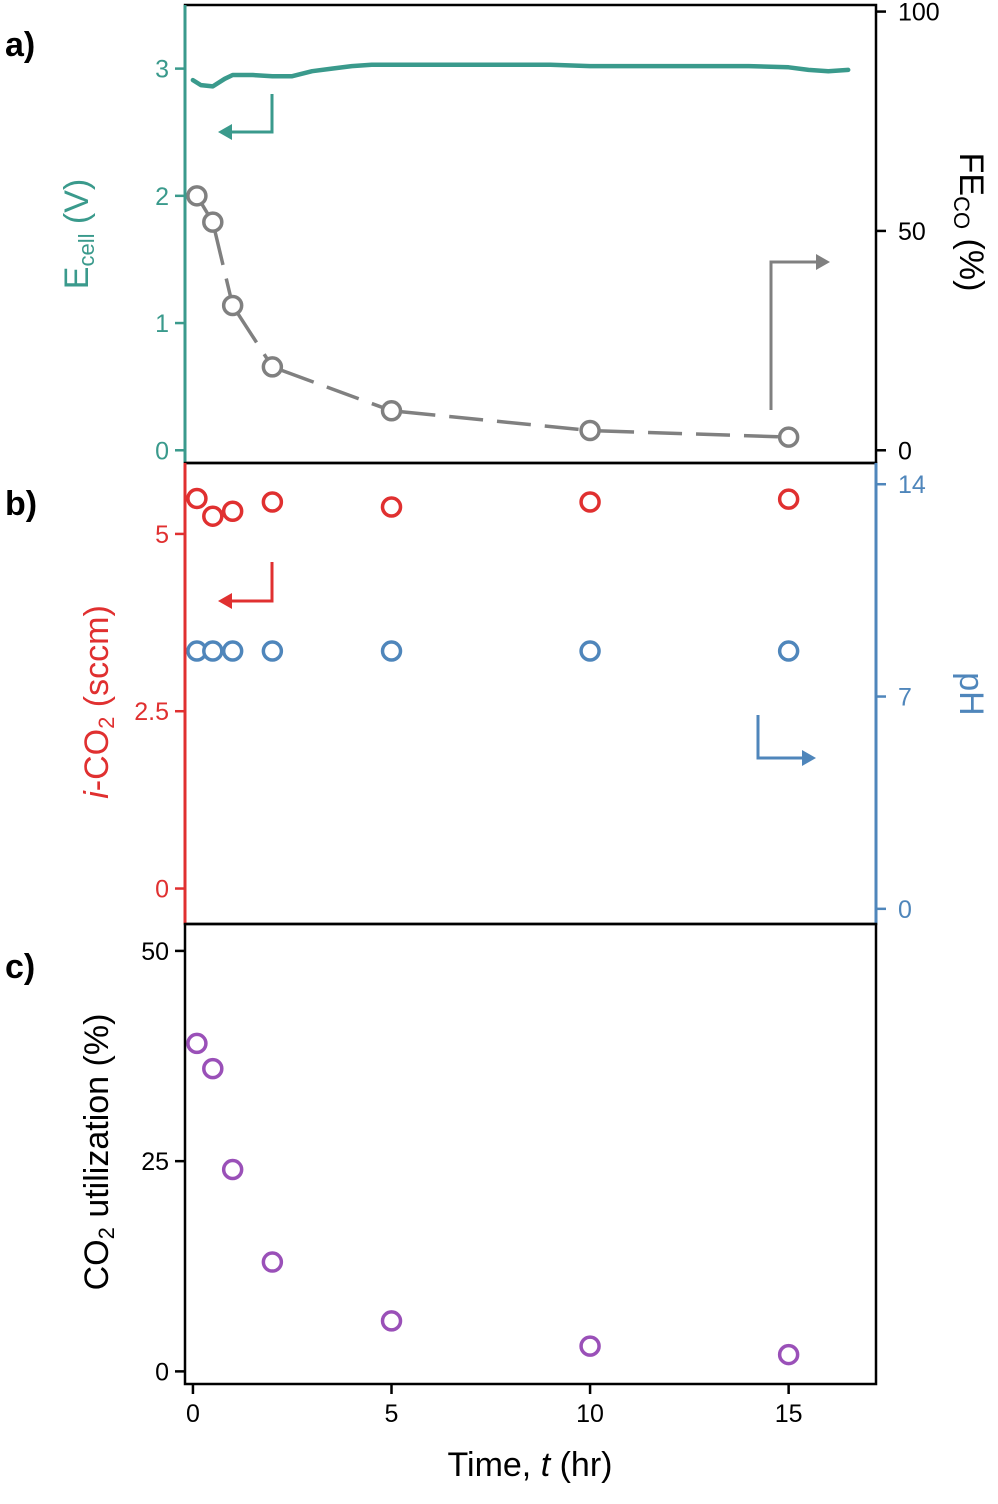  What do you see at coordinates (225, 132) in the screenshot?
I see `panel-a-teal-arrowhead` at bounding box center [225, 132].